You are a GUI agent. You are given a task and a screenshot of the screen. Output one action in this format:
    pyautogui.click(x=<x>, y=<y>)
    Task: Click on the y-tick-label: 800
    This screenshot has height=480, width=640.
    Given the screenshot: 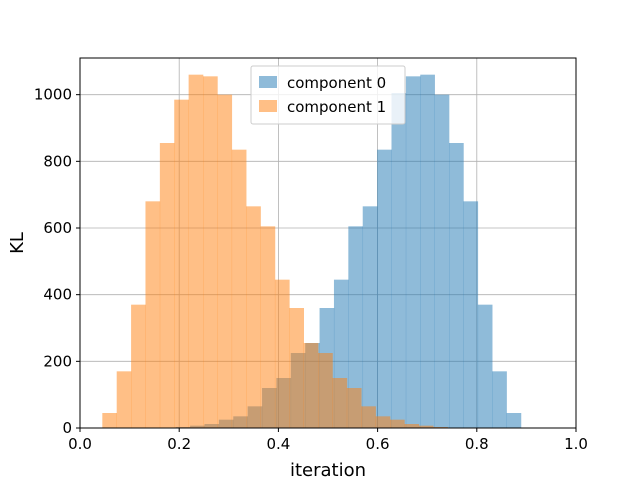 What is the action you would take?
    pyautogui.click(x=57, y=161)
    